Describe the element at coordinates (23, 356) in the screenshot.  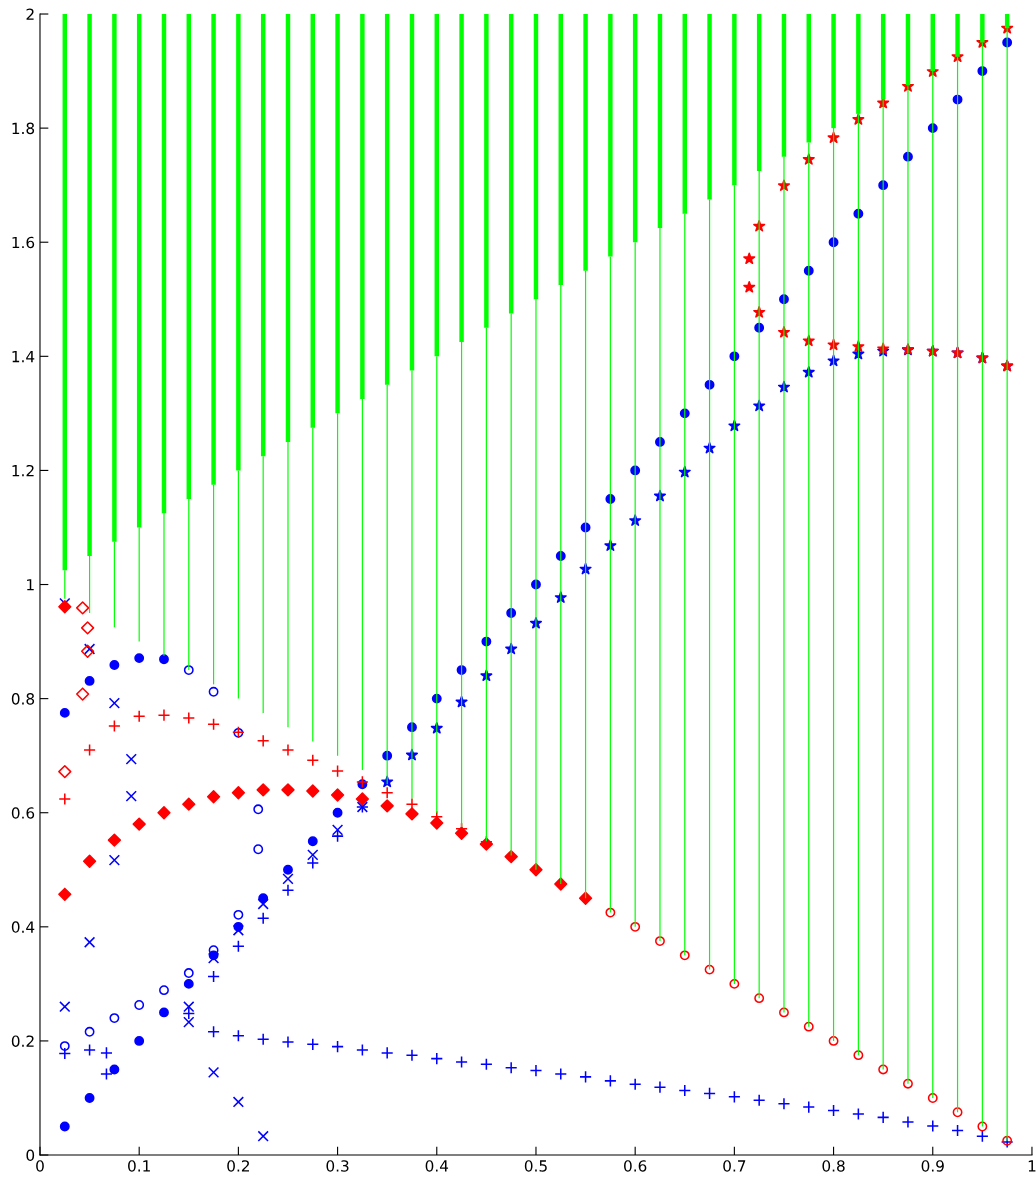
I see `y-tick-label: 1.4` at that location.